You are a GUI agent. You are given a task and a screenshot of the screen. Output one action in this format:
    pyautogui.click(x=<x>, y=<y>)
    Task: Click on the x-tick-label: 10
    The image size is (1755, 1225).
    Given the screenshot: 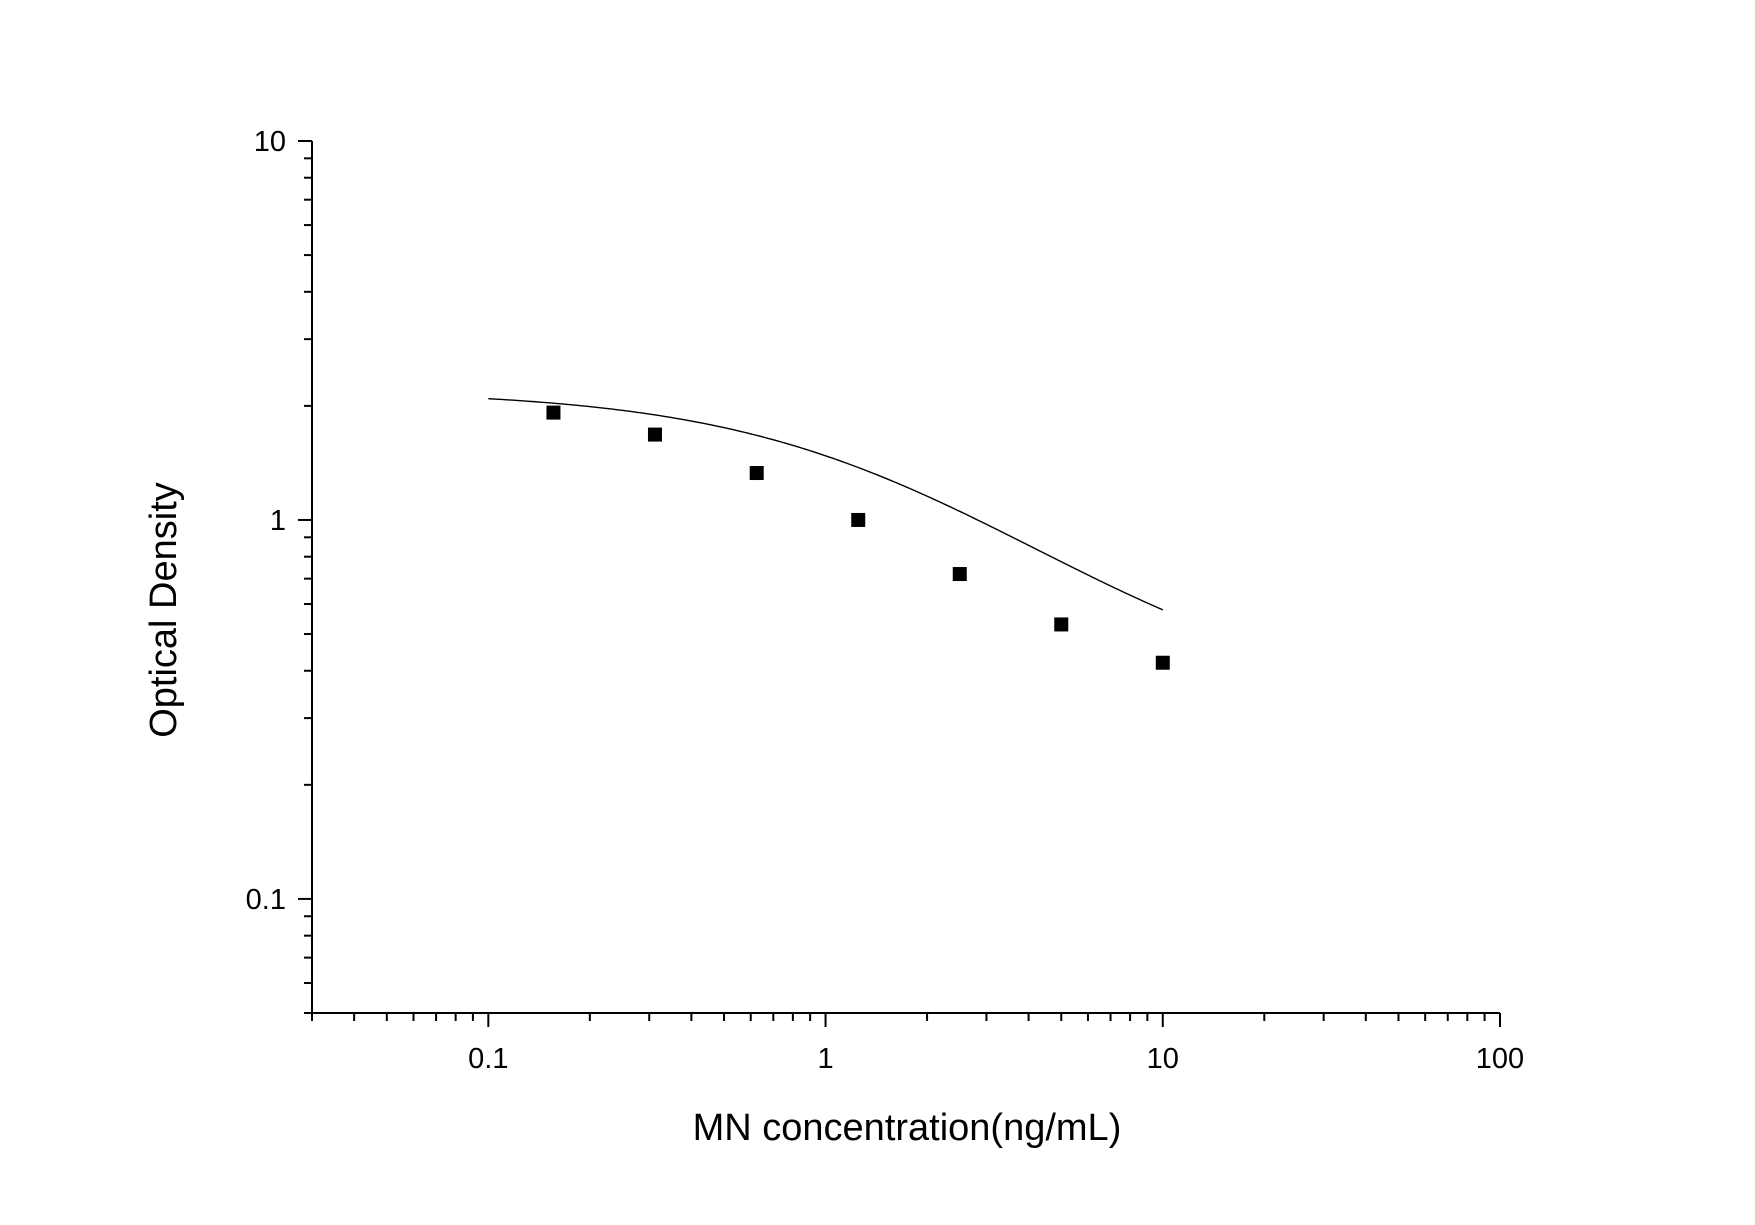 What is the action you would take?
    pyautogui.click(x=1163, y=1059)
    